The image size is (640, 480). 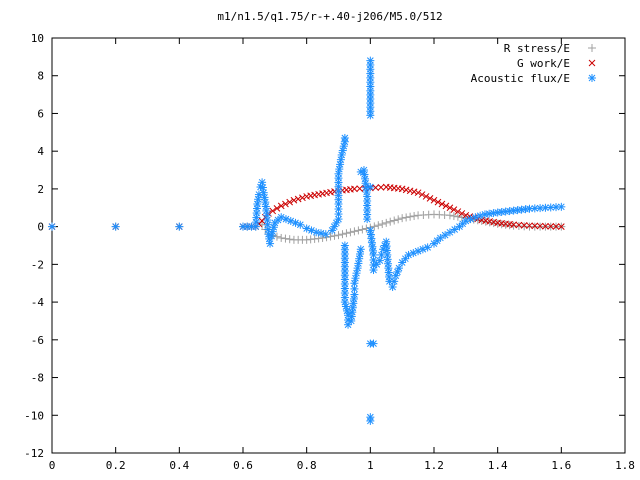 What do you see at coordinates (543, 63) in the screenshot?
I see `legend-label: G work/E` at bounding box center [543, 63].